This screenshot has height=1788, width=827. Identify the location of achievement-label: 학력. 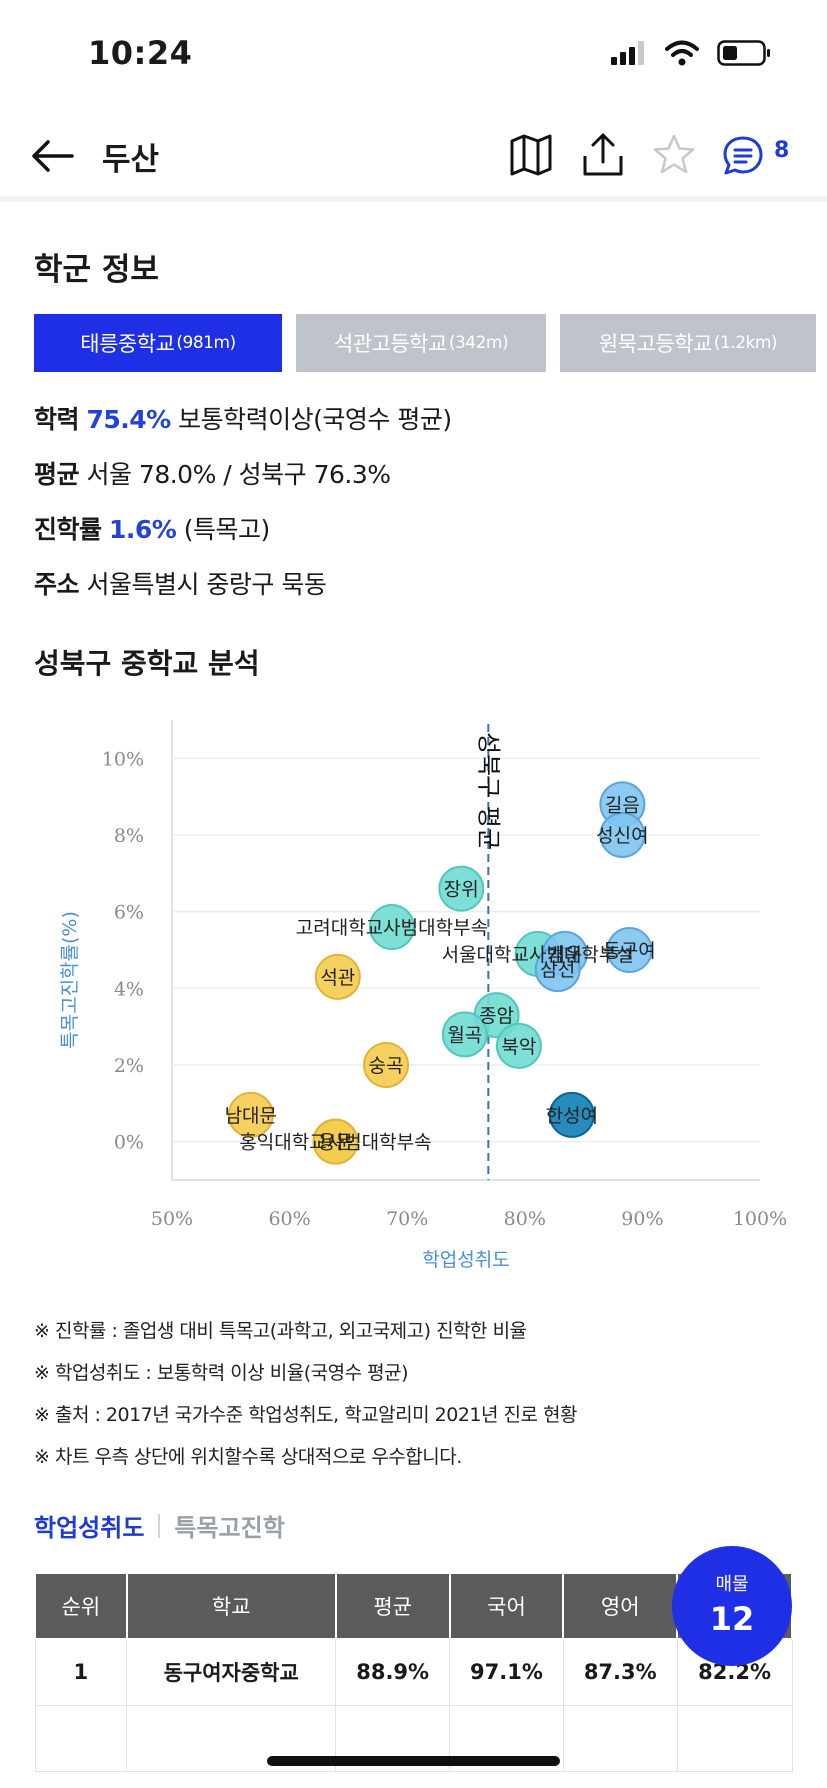
(57, 419).